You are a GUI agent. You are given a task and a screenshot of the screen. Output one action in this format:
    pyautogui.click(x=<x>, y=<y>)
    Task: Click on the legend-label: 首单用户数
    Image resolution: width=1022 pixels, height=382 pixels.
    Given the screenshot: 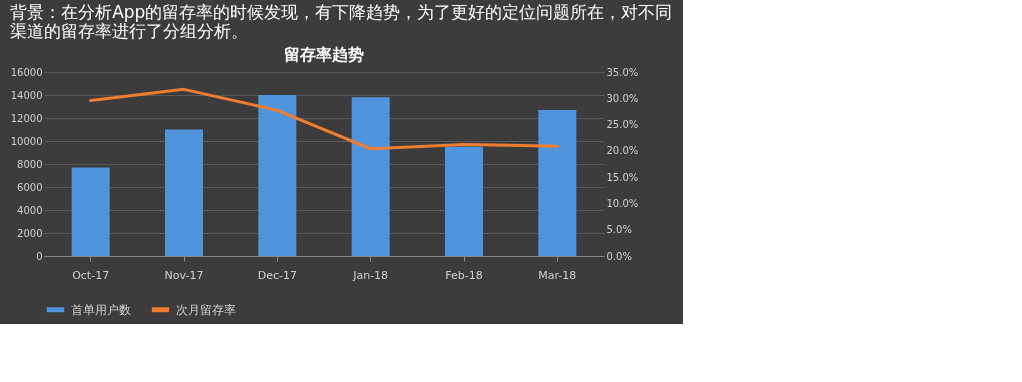 What is the action you would take?
    pyautogui.click(x=101, y=309)
    